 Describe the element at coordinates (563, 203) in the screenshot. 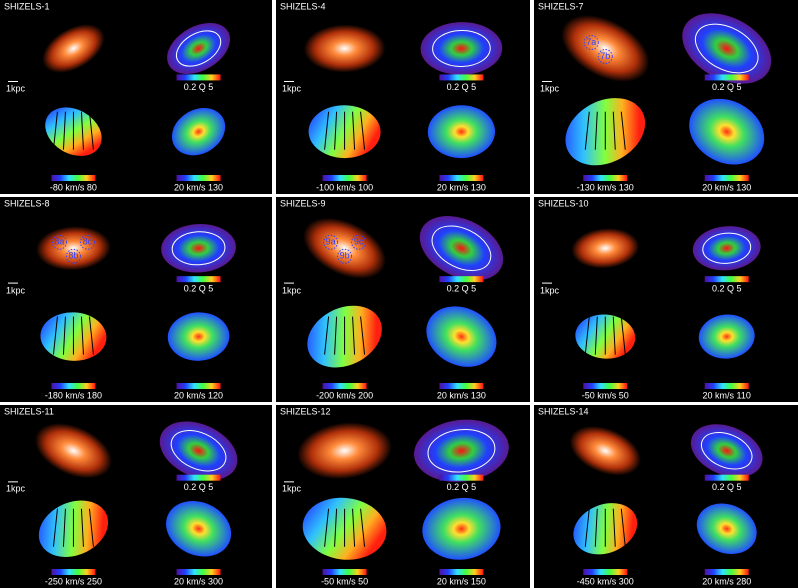

I see `panel-title: SHIZELS-10` at that location.